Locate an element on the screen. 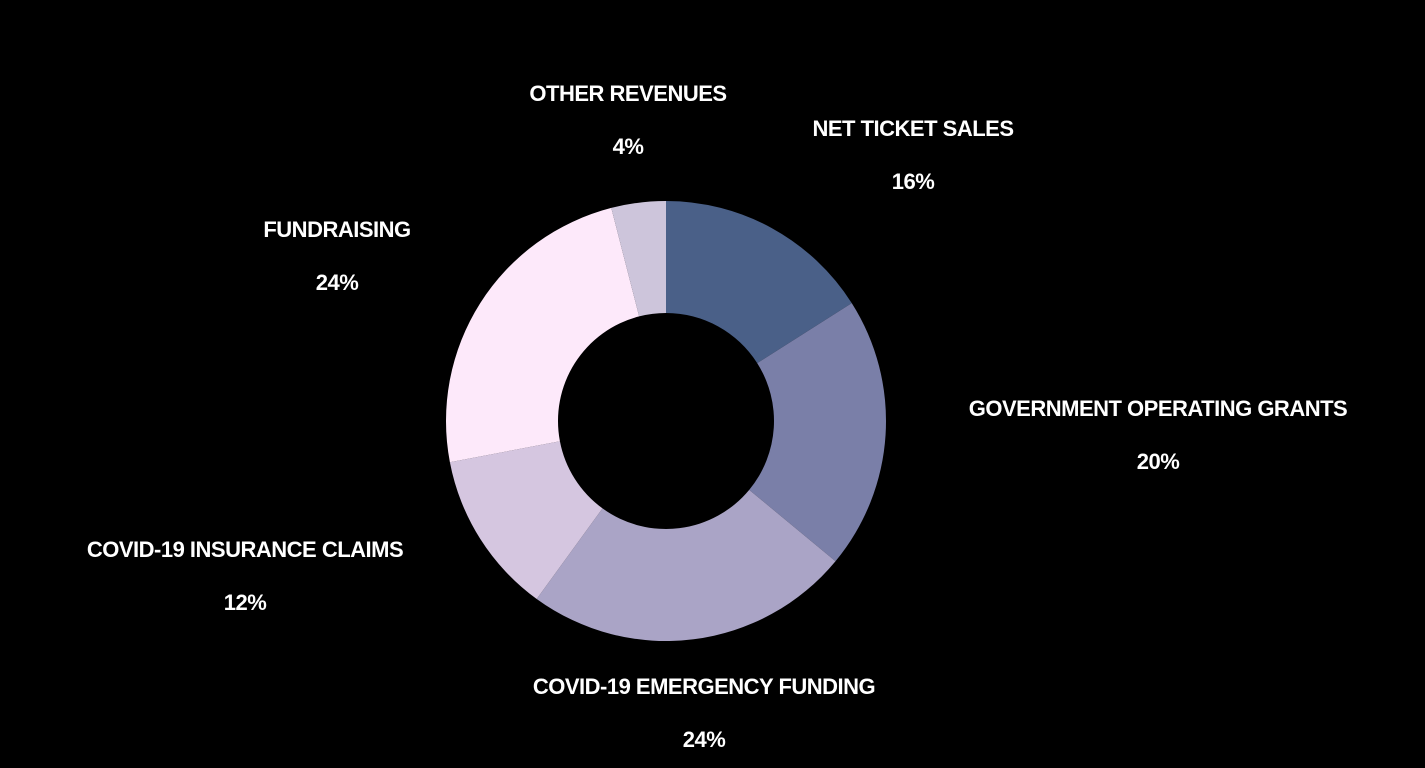  slice-label: OTHER REVENUES is located at coordinates (627, 93).